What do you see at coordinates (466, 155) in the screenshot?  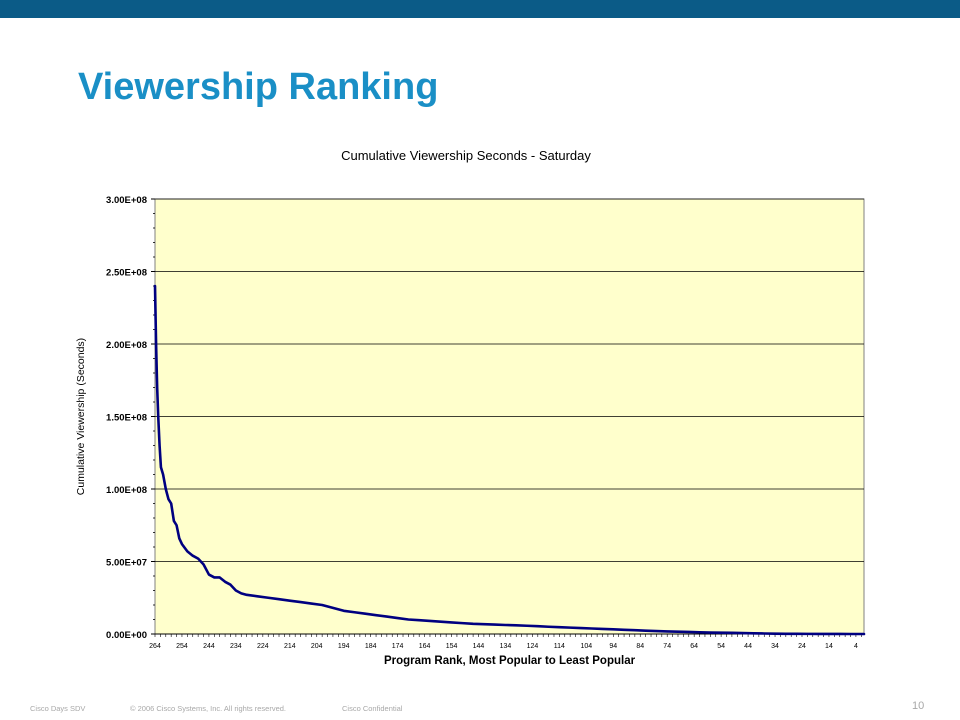 I see `chart-title: Cumulative Viewership Seconds - Saturday` at bounding box center [466, 155].